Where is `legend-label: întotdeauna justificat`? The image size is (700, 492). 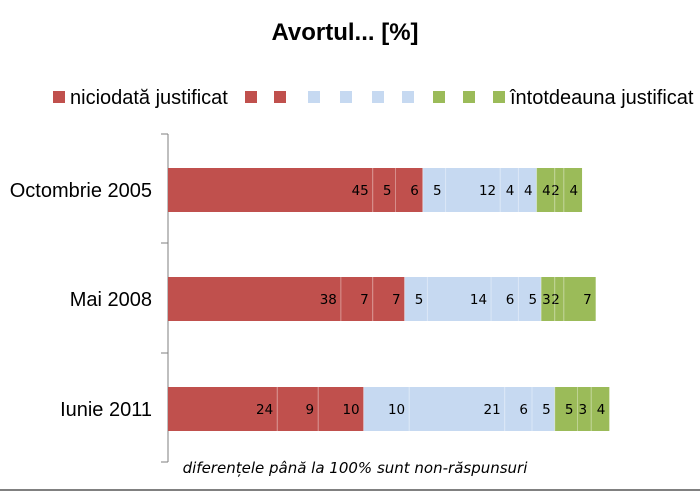
legend-label: întotdeauna justificat is located at coordinates (601, 98).